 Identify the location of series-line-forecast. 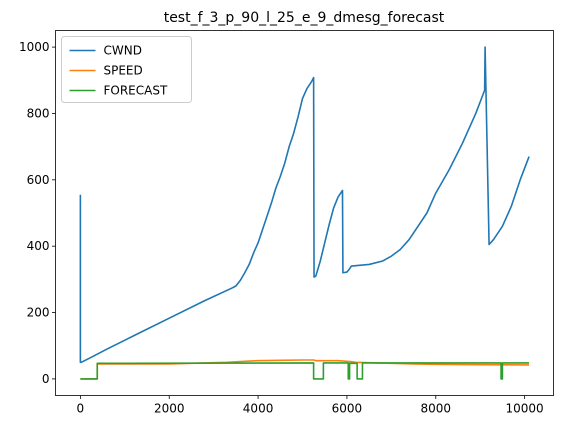
(305, 371).